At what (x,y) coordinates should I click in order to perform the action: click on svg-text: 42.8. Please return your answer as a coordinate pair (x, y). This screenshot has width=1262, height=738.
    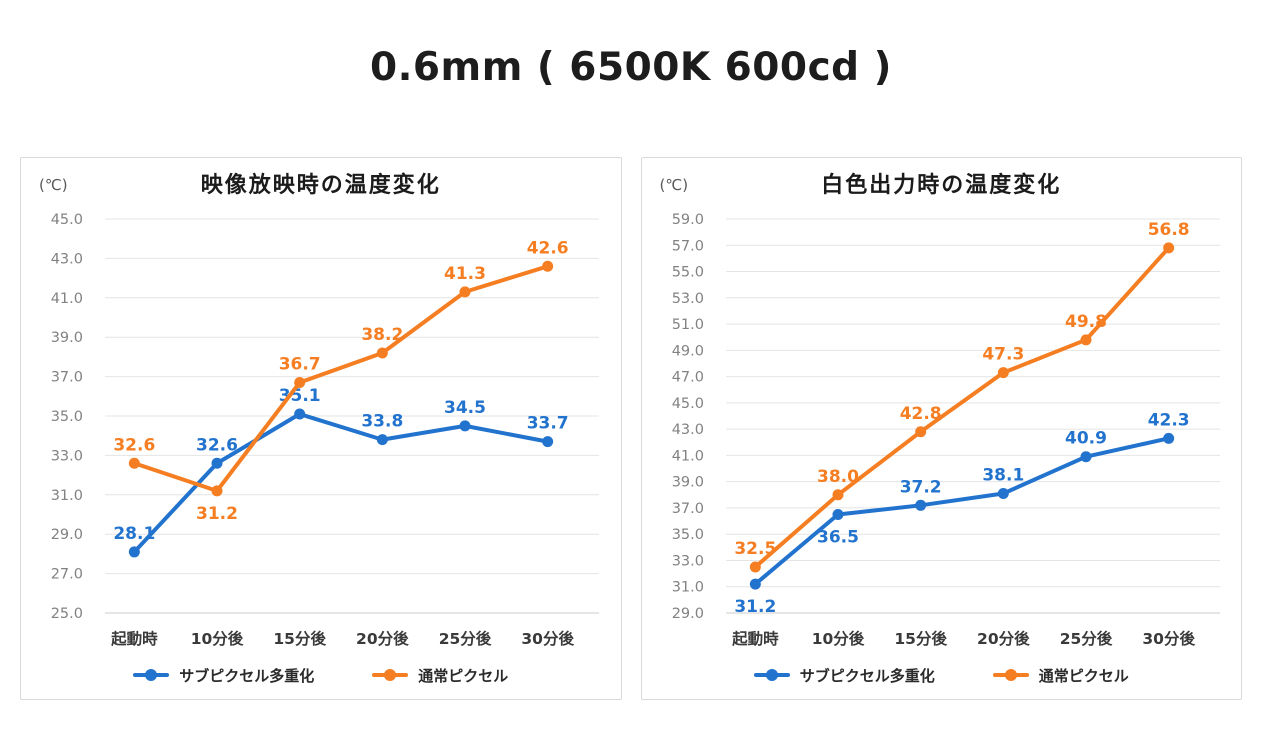
    Looking at the image, I should click on (920, 414).